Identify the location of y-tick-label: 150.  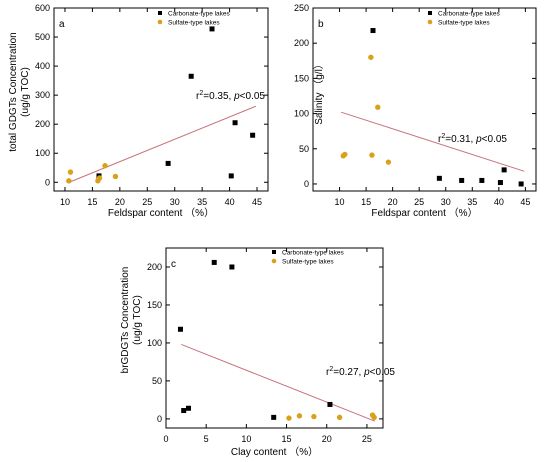
(154, 305).